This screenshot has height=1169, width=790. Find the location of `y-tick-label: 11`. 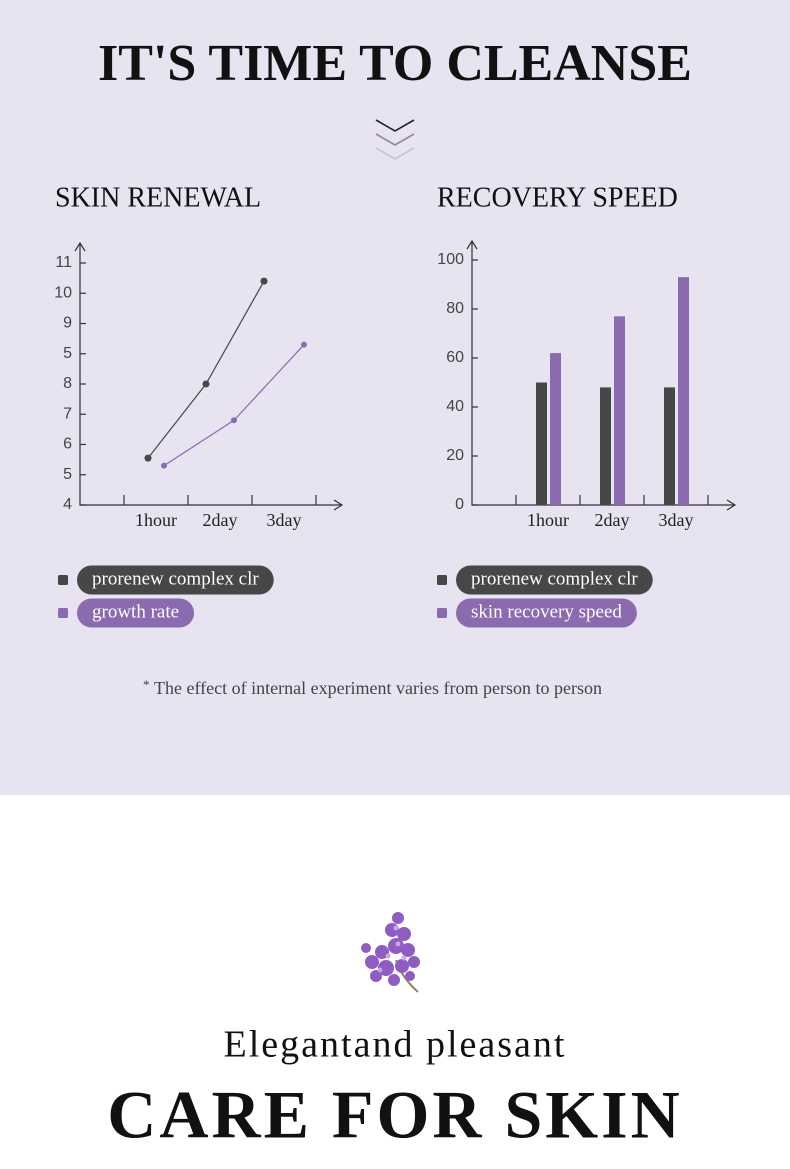

y-tick-label: 11 is located at coordinates (63, 262).